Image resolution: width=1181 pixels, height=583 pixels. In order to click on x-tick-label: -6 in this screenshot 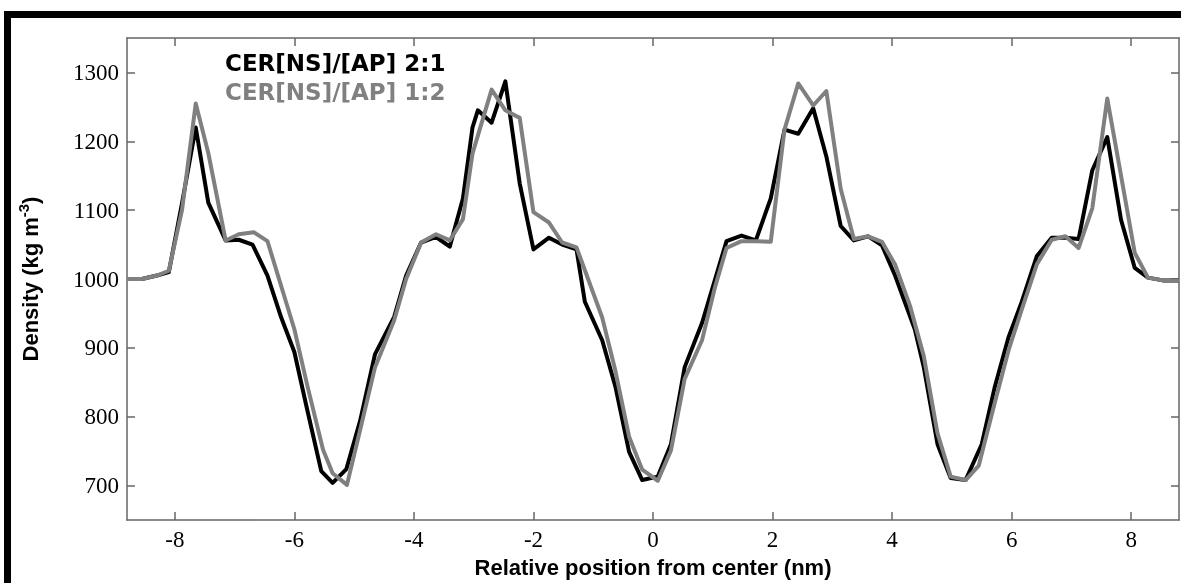, I will do `click(294, 539)`.